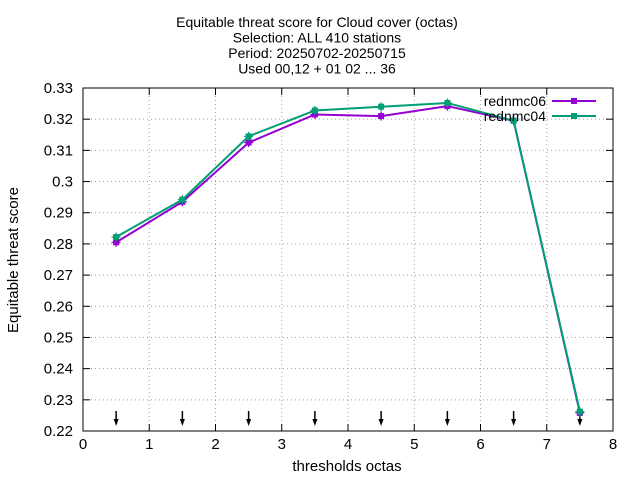 The height and width of the screenshot is (480, 640). What do you see at coordinates (58, 119) in the screenshot?
I see `y-tick-label: 0.32` at bounding box center [58, 119].